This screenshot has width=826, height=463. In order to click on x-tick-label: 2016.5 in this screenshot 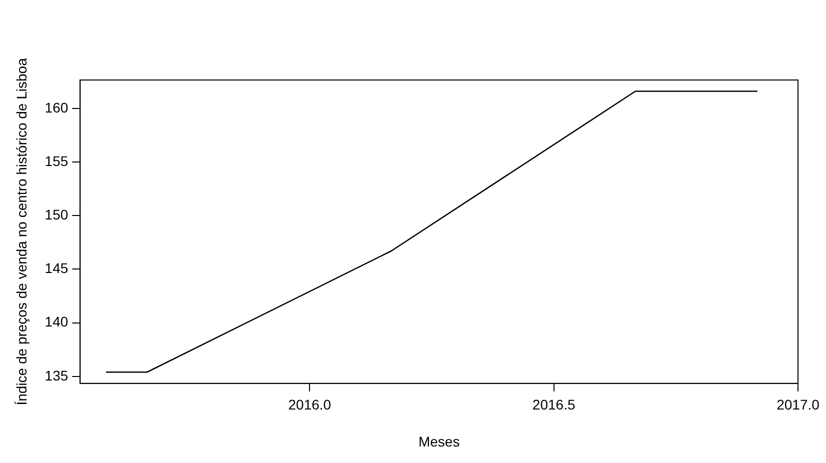, I will do `click(554, 404)`.